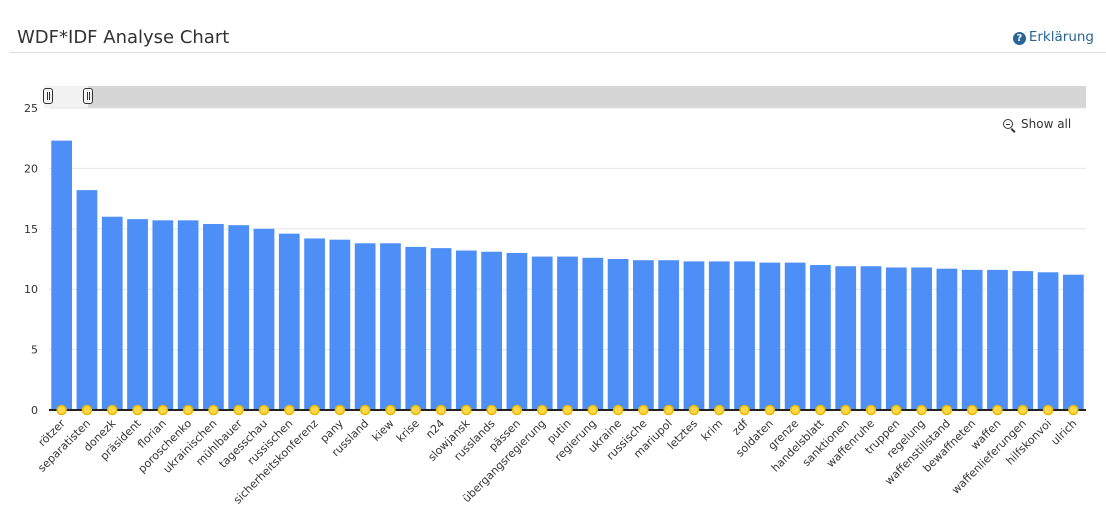  Describe the element at coordinates (1046, 124) in the screenshot. I see `show-all-label: Show all` at that location.